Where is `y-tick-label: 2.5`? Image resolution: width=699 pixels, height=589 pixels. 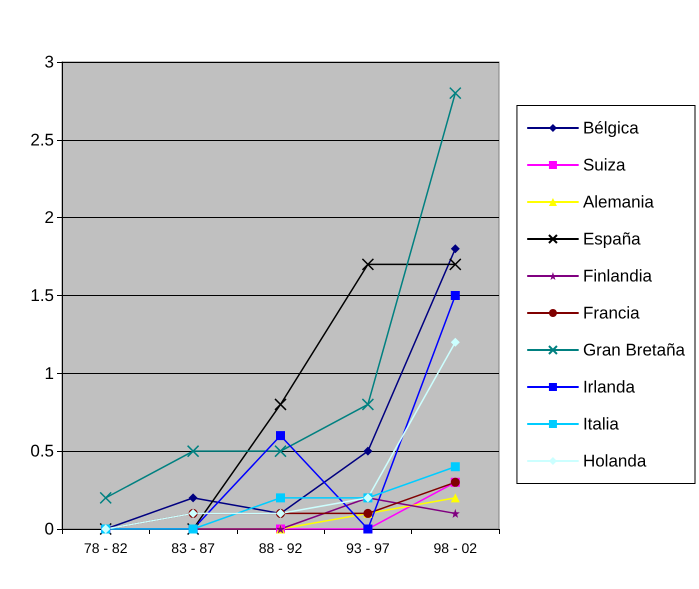
y-tick-label: 2.5 is located at coordinates (42, 140).